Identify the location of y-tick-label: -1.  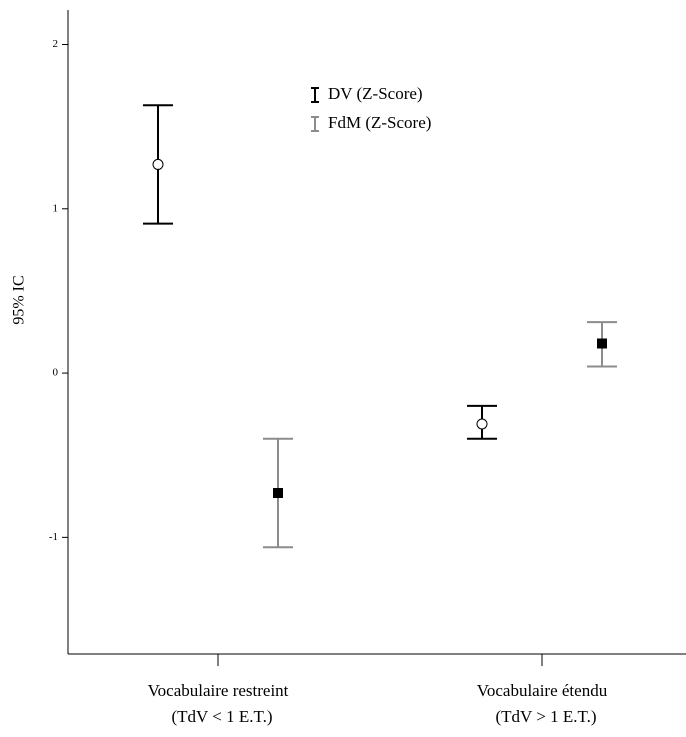
(53, 537).